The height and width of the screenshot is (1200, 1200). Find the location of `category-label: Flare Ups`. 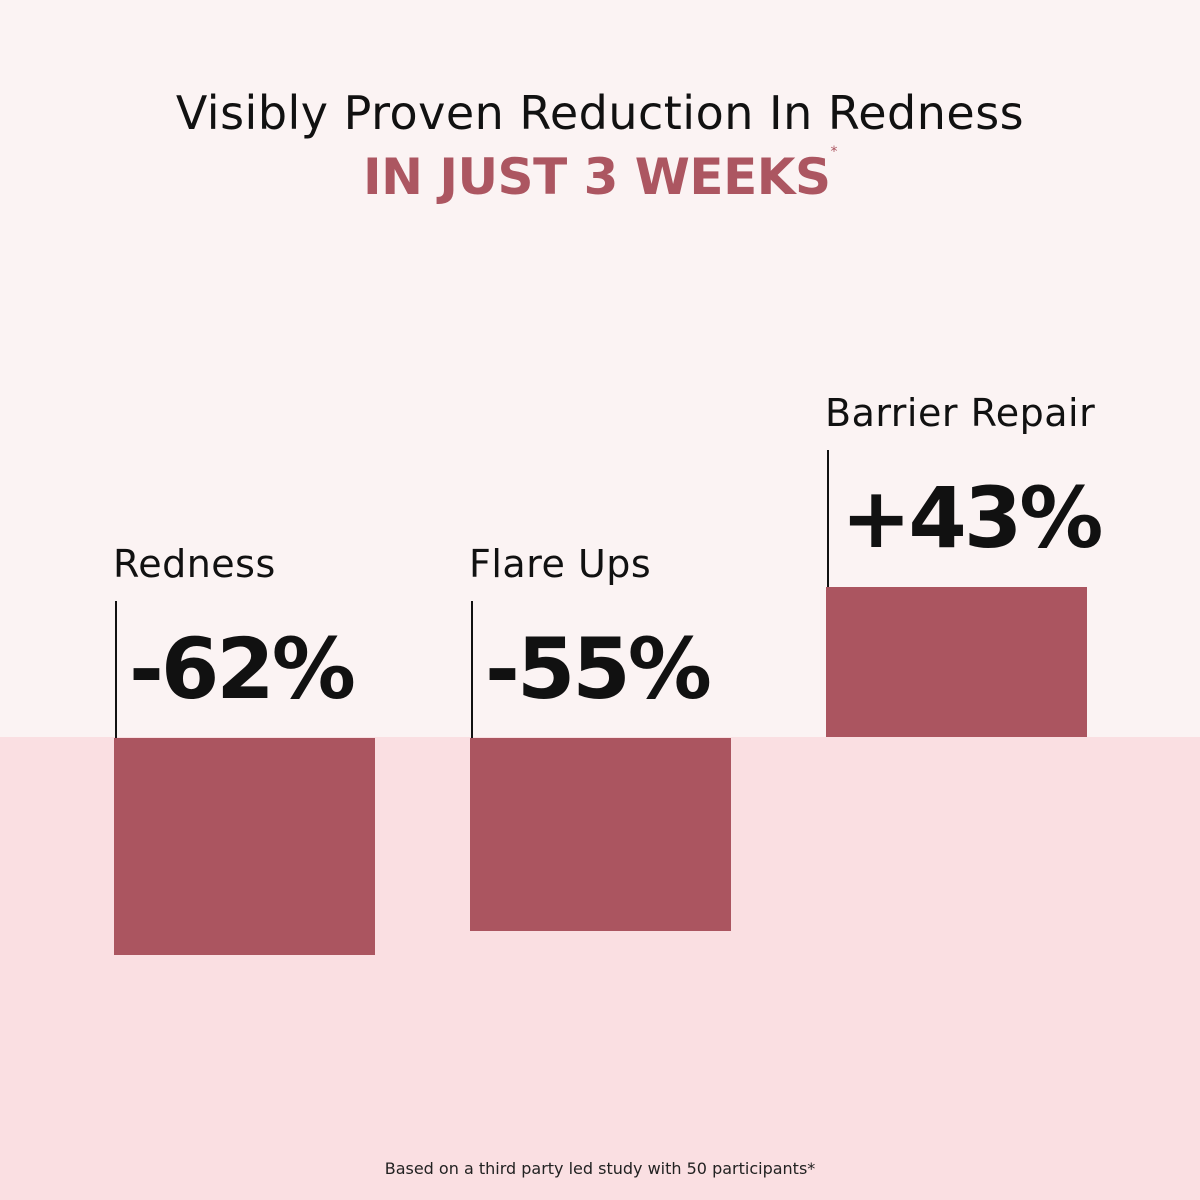

category-label: Flare Ups is located at coordinates (560, 564).